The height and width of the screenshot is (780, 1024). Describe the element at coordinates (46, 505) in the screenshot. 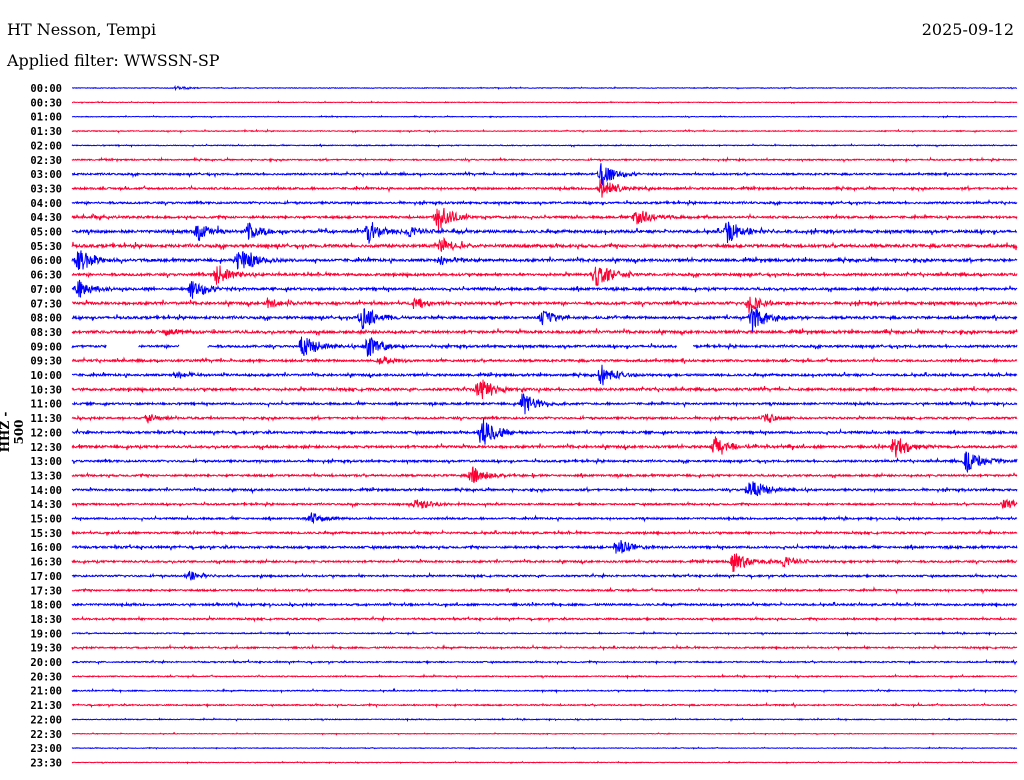

I see `time-label: 14:30` at that location.